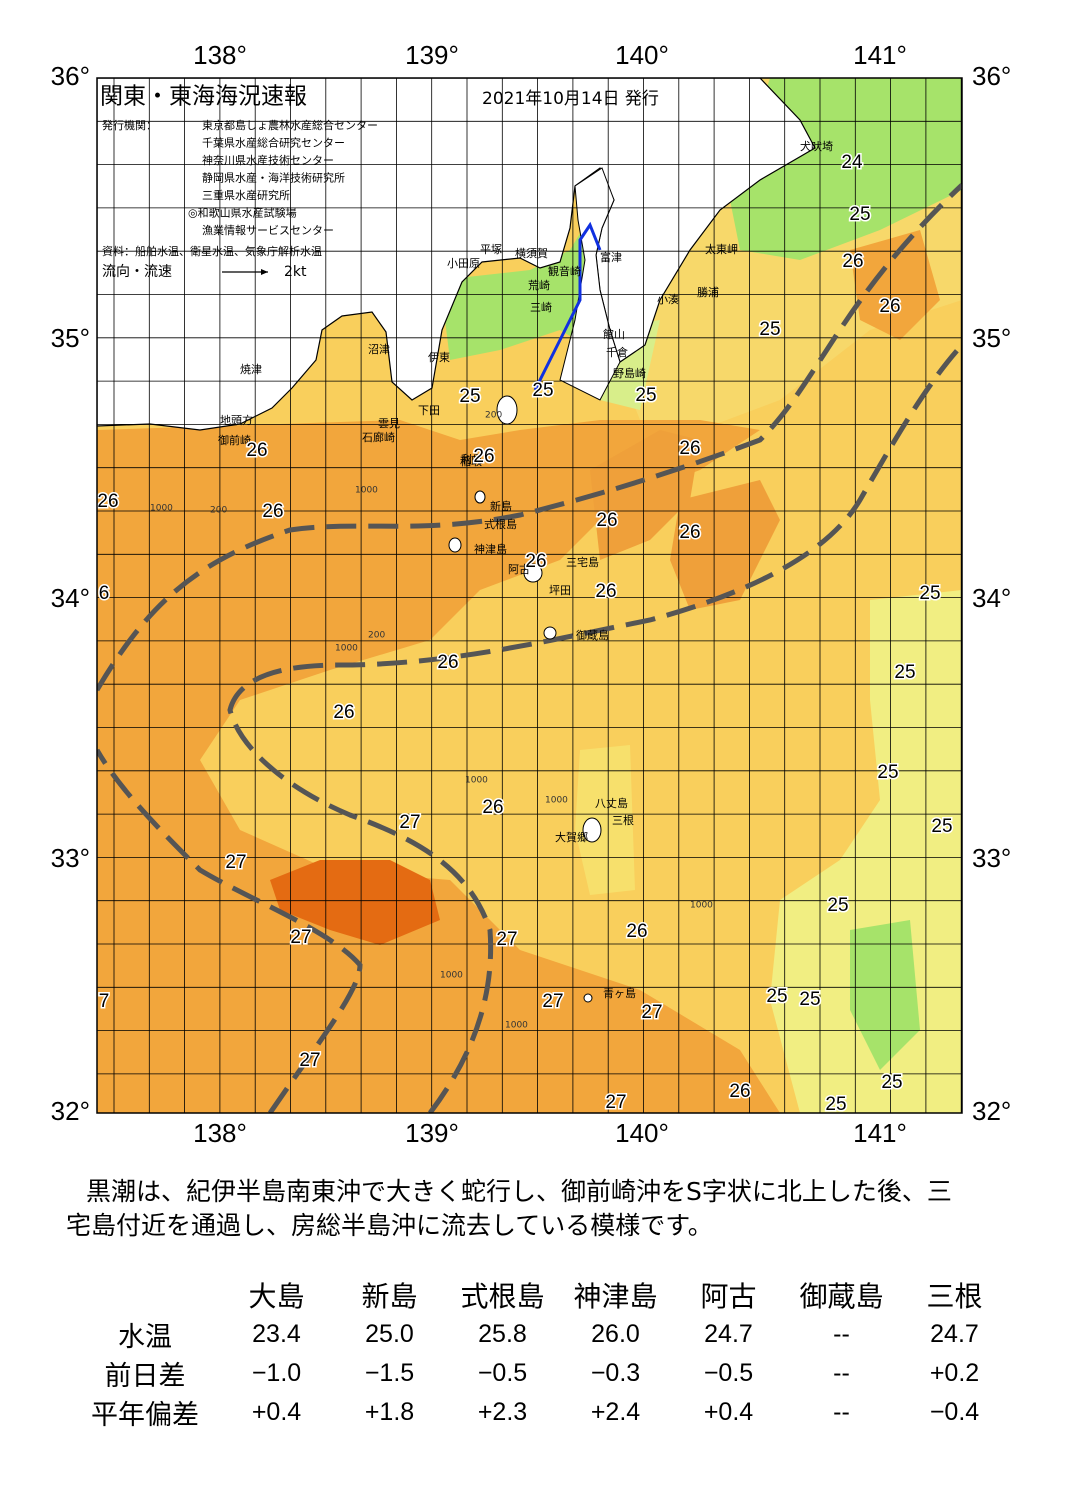 The width and height of the screenshot is (1065, 1505). What do you see at coordinates (615, 1296) in the screenshot?
I see `column-header: 神津島` at bounding box center [615, 1296].